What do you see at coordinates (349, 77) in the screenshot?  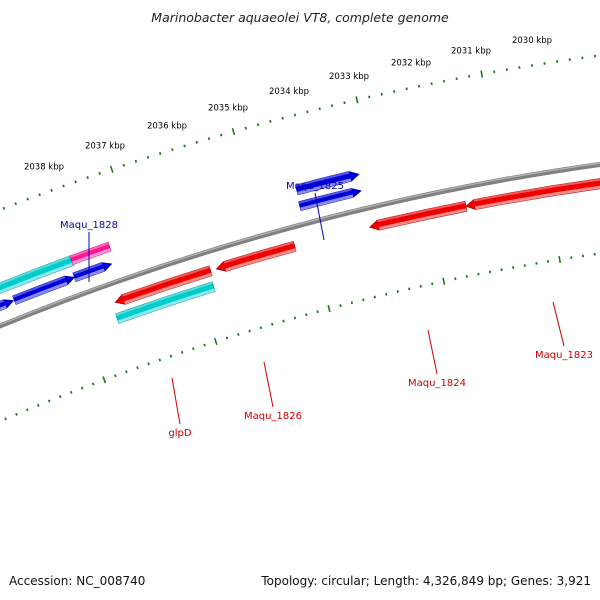 I see `kbp-label: 2033 kbp` at bounding box center [349, 77].